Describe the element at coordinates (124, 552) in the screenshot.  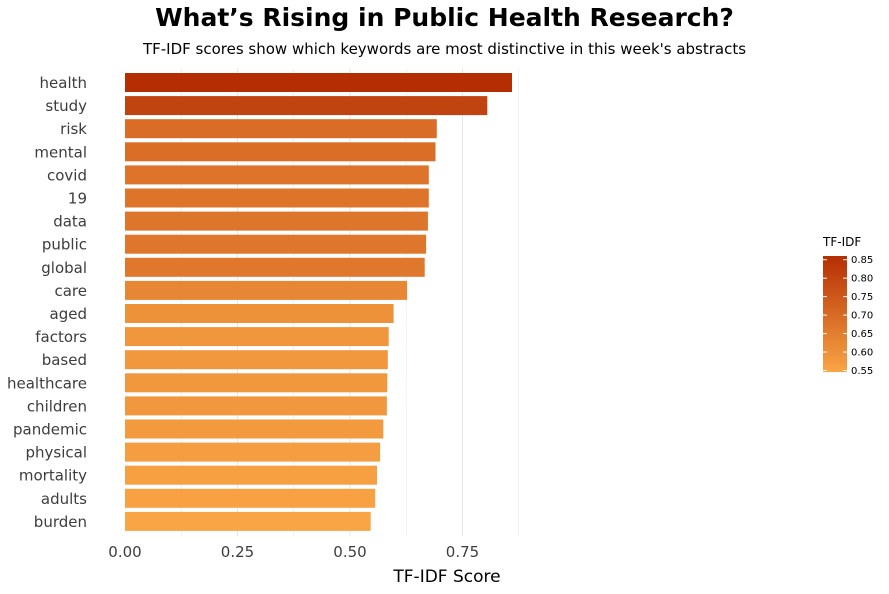
I see `x-tick-label: 0.00` at that location.